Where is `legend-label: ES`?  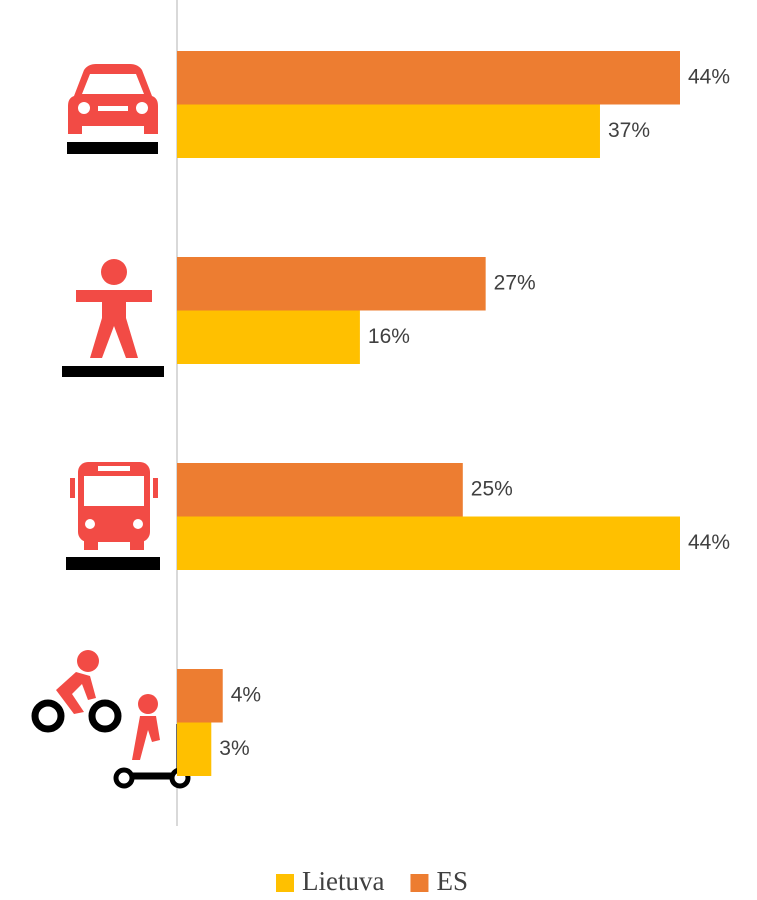 legend-label: ES is located at coordinates (452, 881).